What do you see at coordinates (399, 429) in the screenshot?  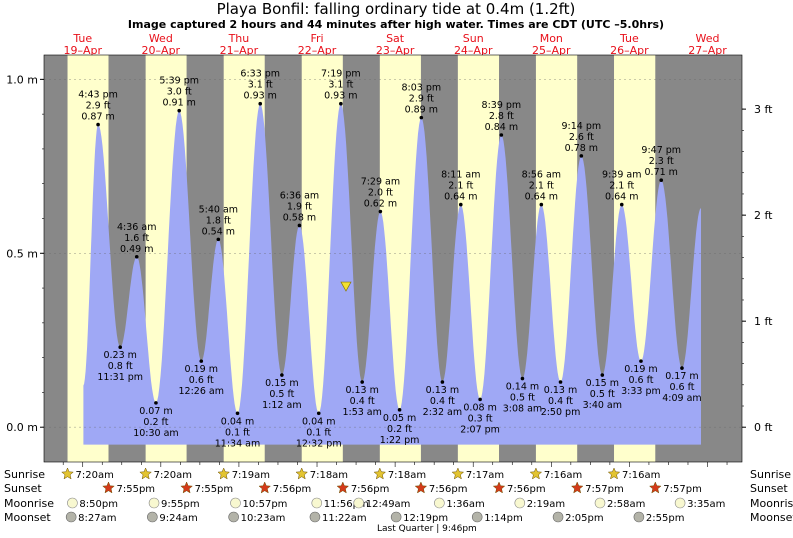 I see `extreme-feet: 0.2 ft` at bounding box center [399, 429].